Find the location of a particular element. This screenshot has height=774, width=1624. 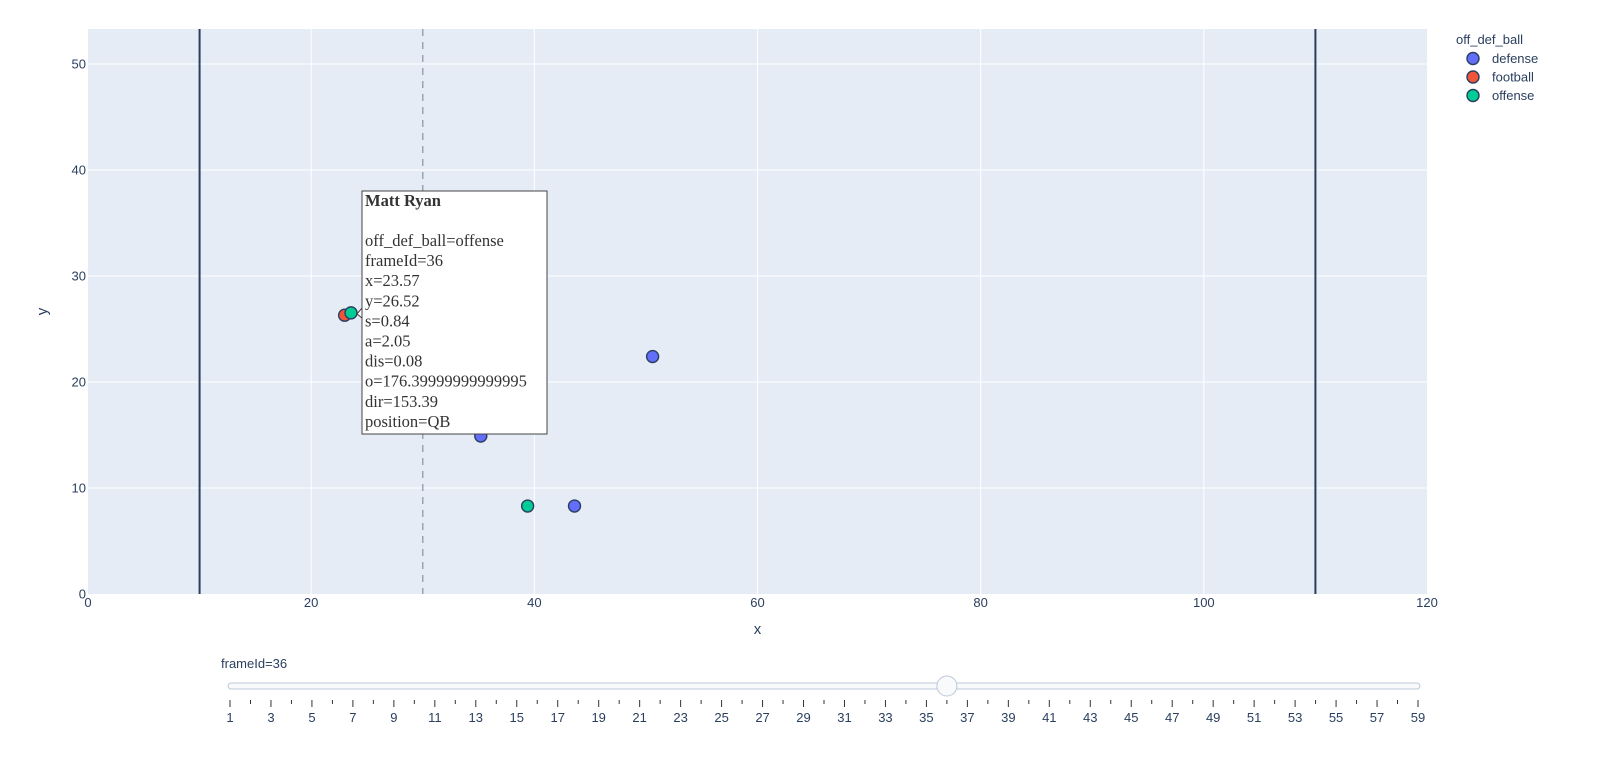

slider-handle is located at coordinates (947, 686).